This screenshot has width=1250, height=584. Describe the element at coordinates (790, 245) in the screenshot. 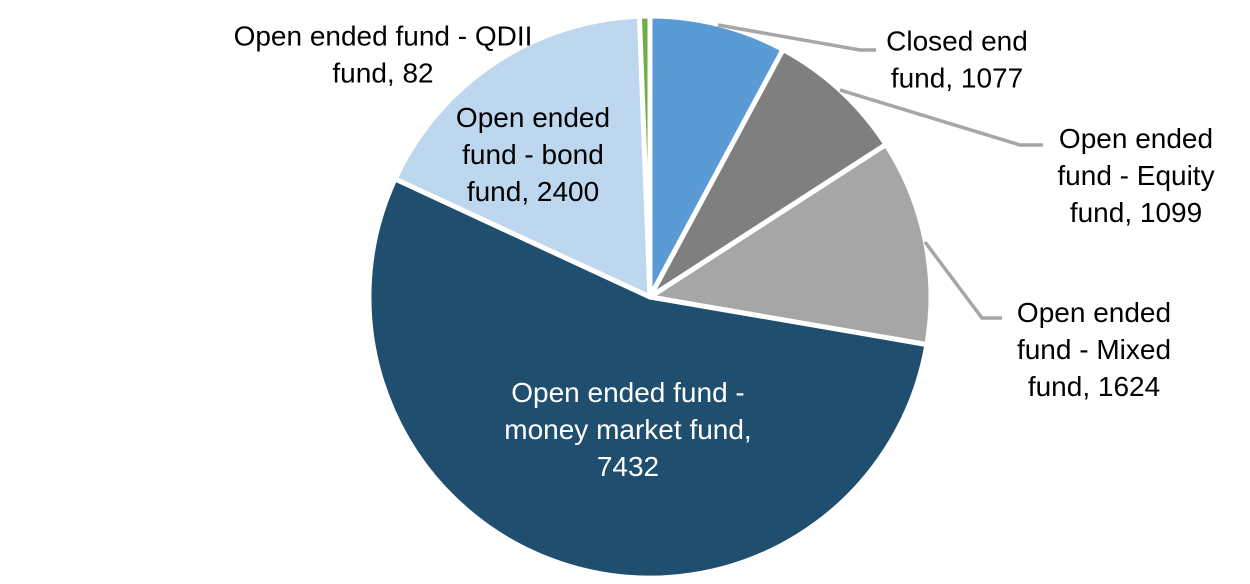

I see `pie-slice-open-ended-fund-mixed-fund` at that location.